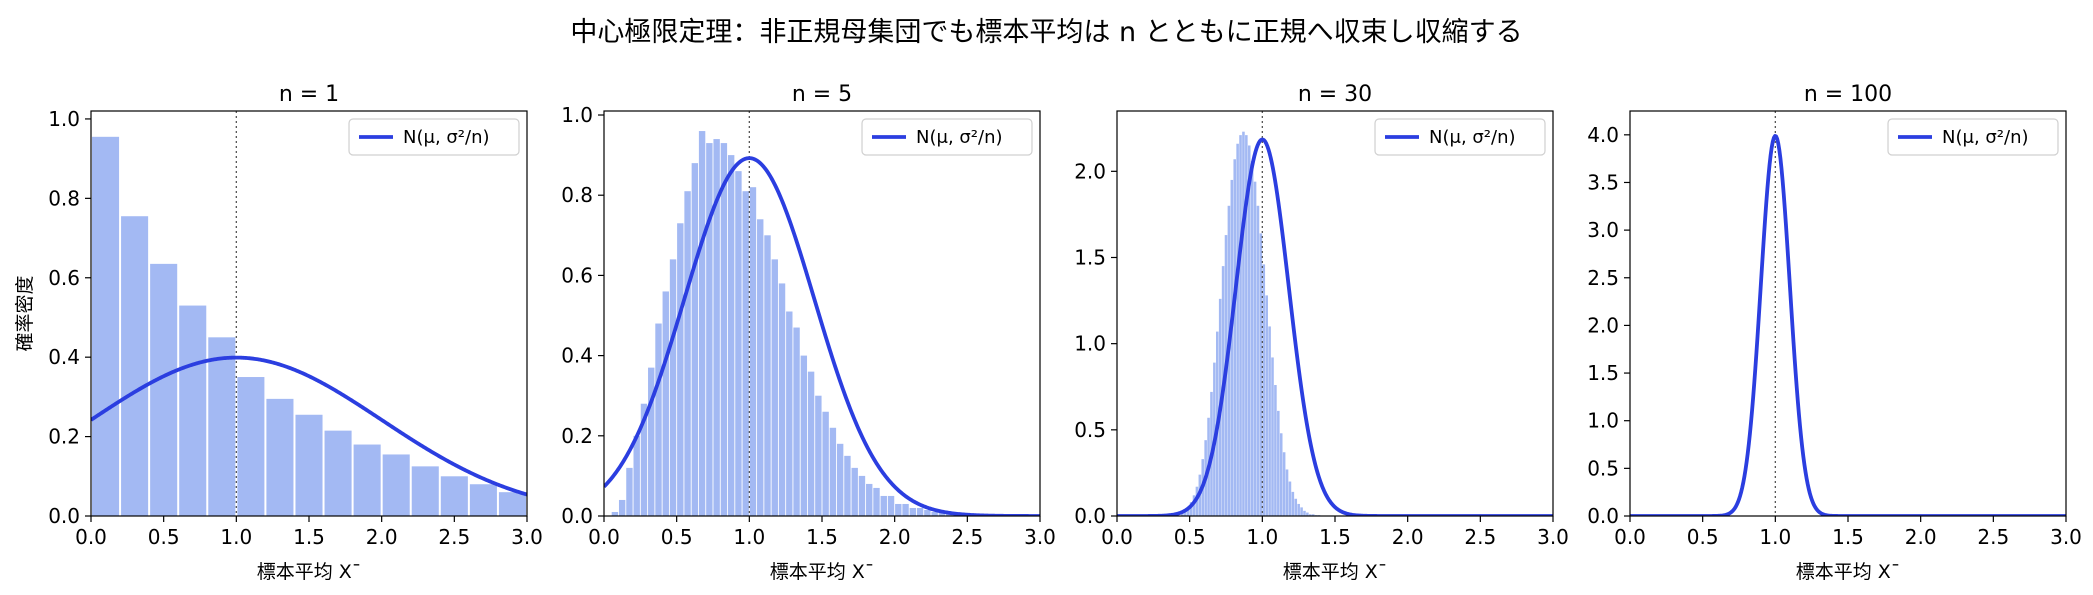  I want to click on y-axis-label: 確率密度, so click(25, 313).